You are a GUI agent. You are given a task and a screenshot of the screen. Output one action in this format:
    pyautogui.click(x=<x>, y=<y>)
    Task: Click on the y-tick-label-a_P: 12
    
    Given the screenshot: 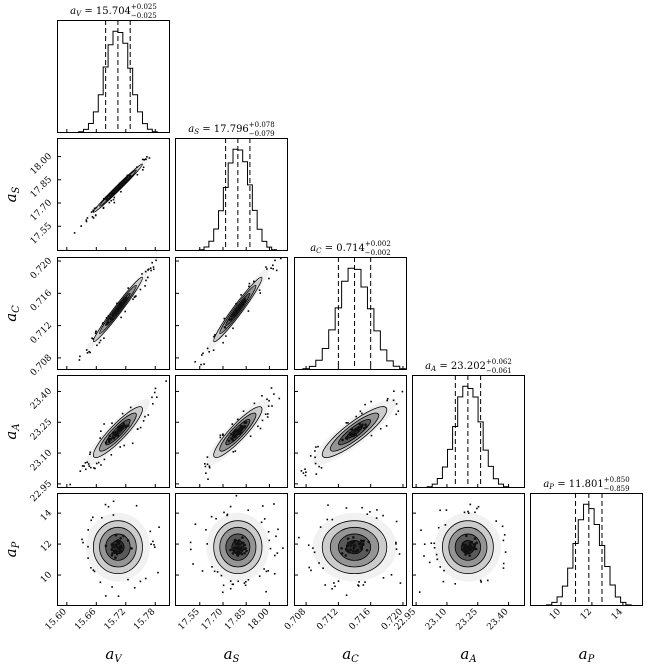 What is the action you would take?
    pyautogui.click(x=46, y=546)
    